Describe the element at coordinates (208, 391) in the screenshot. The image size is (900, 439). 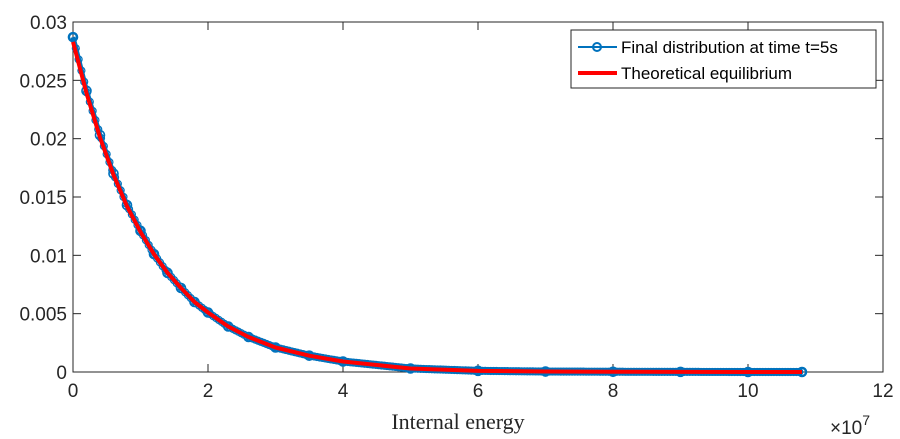
I see `x-tick-label: 2` at that location.